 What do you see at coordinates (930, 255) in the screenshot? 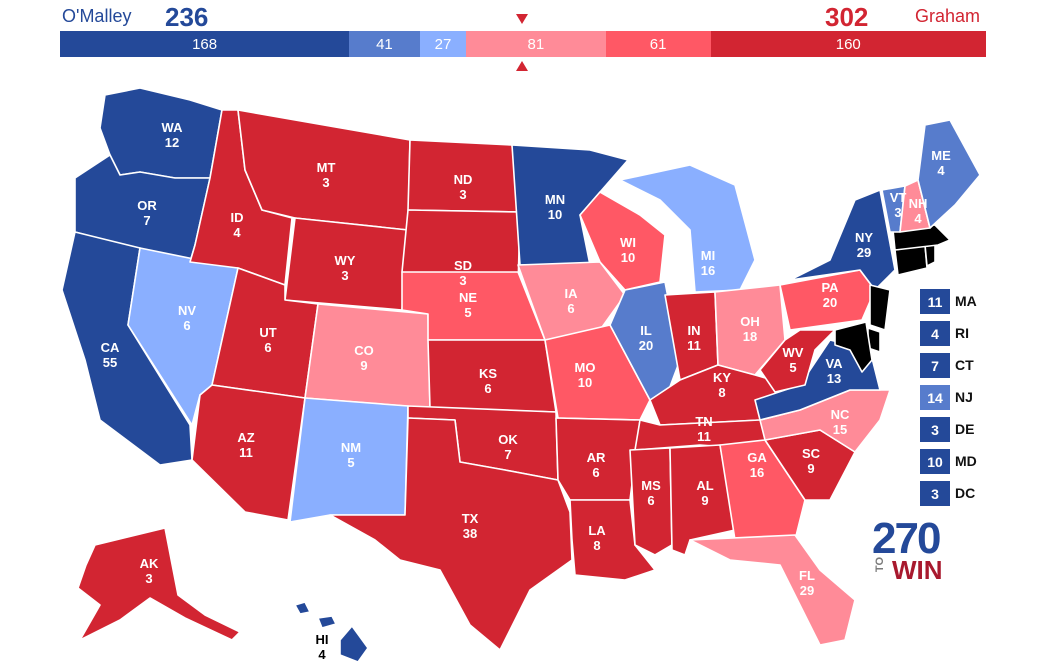
I see `state-ri` at bounding box center [930, 255].